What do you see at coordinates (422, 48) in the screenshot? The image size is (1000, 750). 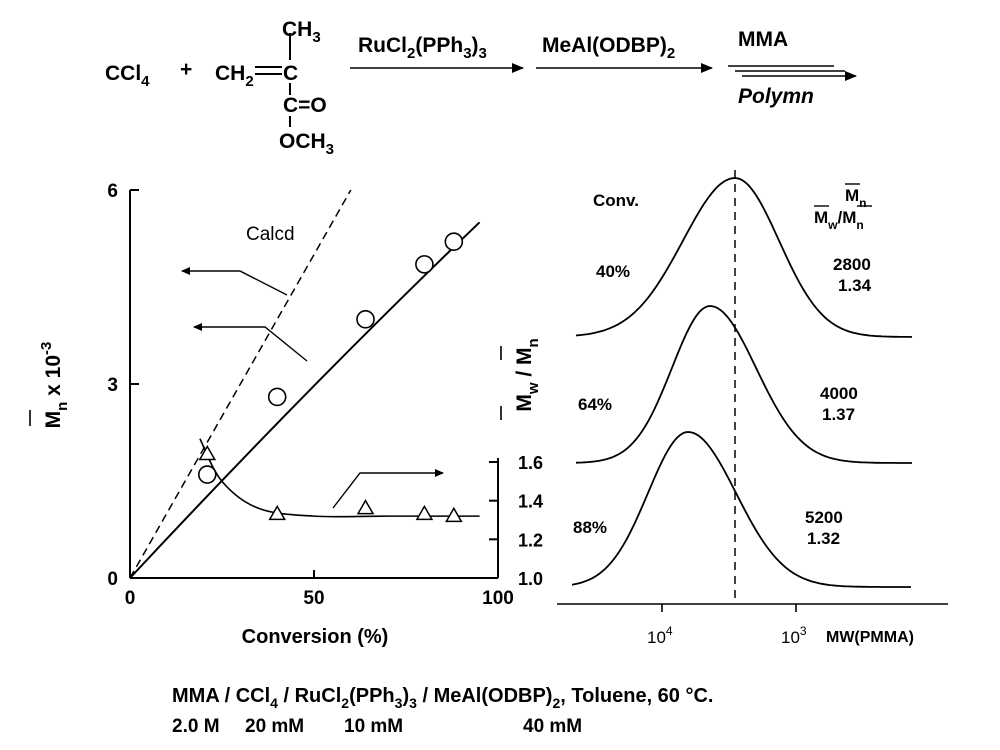 I see `catalyst-formula: RuCl2(PPh3)3` at bounding box center [422, 48].